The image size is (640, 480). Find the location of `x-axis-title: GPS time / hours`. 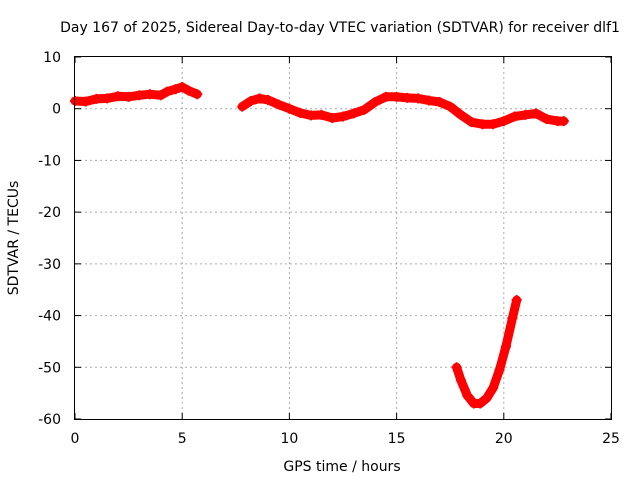

x-axis-title: GPS time / hours is located at coordinates (341, 467).